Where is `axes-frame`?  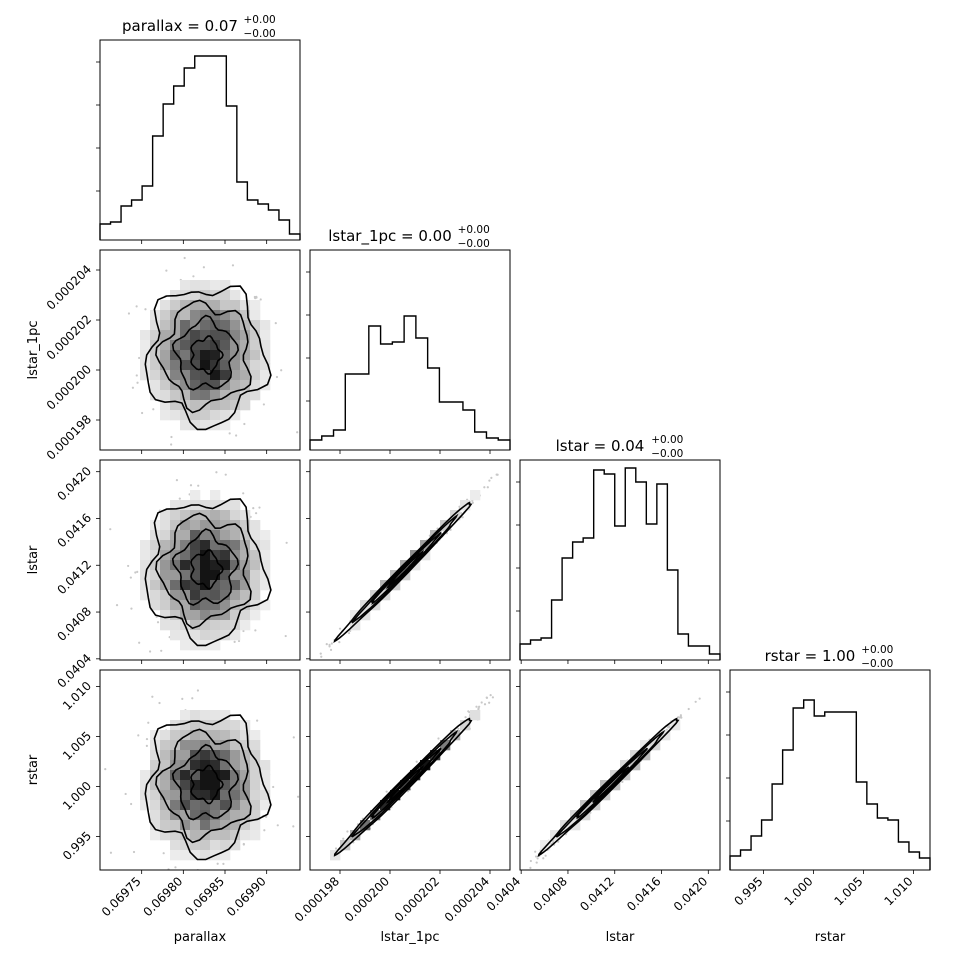 axes-frame is located at coordinates (410, 770).